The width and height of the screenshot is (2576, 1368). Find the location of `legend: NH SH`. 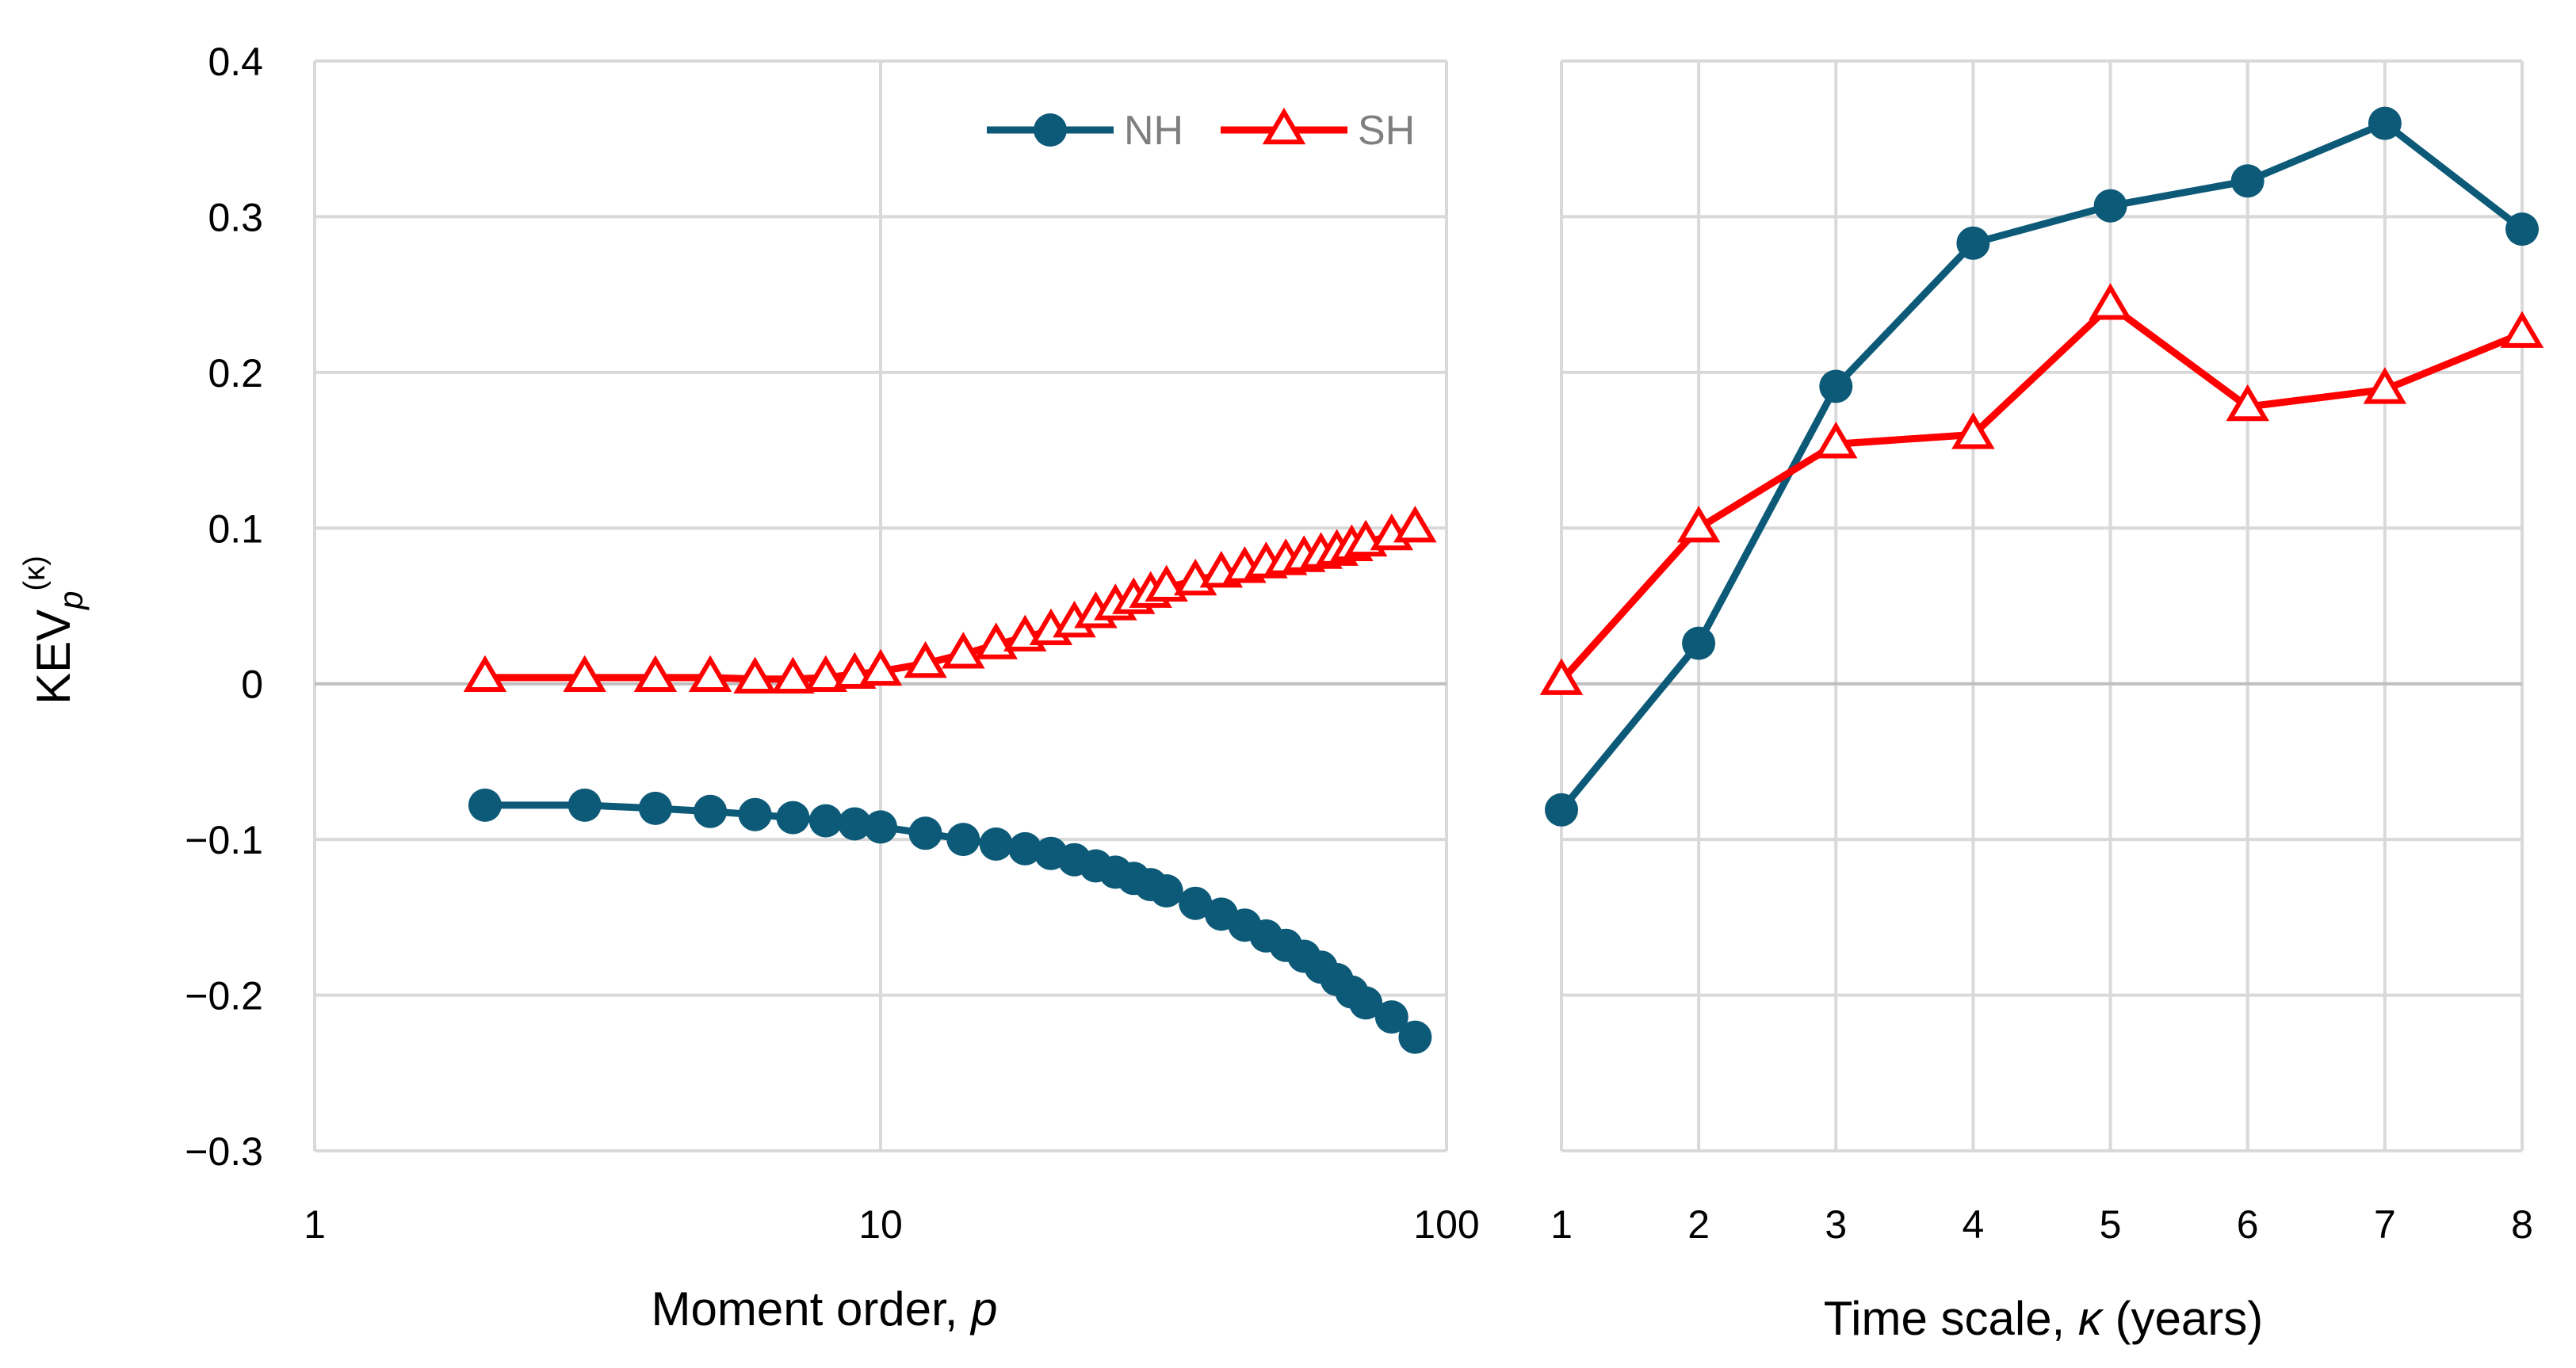

legend: NH SH is located at coordinates (1201, 130).